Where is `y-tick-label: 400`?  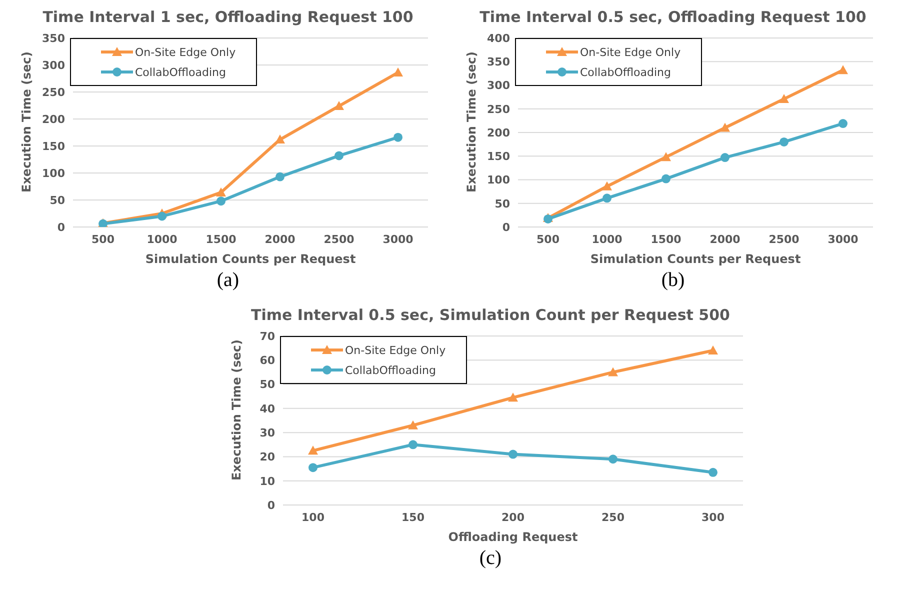 y-tick-label: 400 is located at coordinates (498, 38).